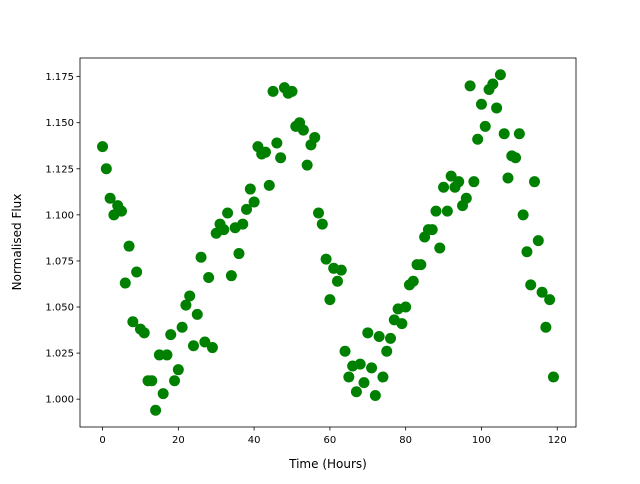  What do you see at coordinates (59, 400) in the screenshot?
I see `y-tick-label: 1.000` at bounding box center [59, 400].